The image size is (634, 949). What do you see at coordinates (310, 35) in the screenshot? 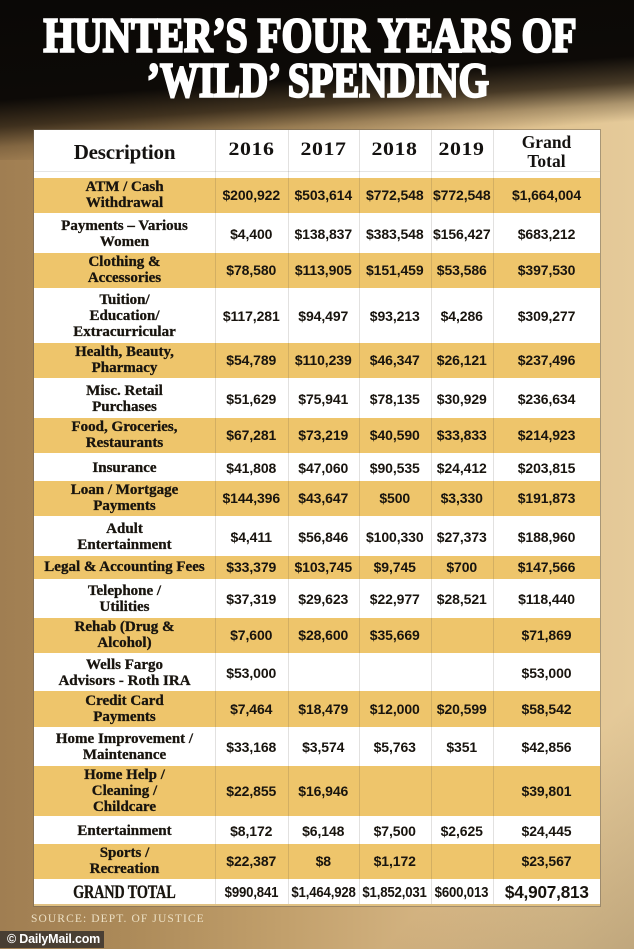
I see `svg-text: HUNTER’S FOUR YEARS OF` at bounding box center [310, 35].